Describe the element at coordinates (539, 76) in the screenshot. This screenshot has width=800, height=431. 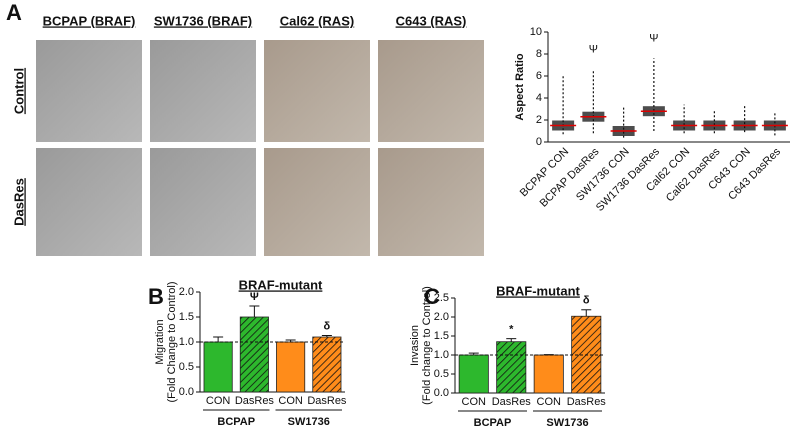
I see `y-tick-label: 6` at that location.